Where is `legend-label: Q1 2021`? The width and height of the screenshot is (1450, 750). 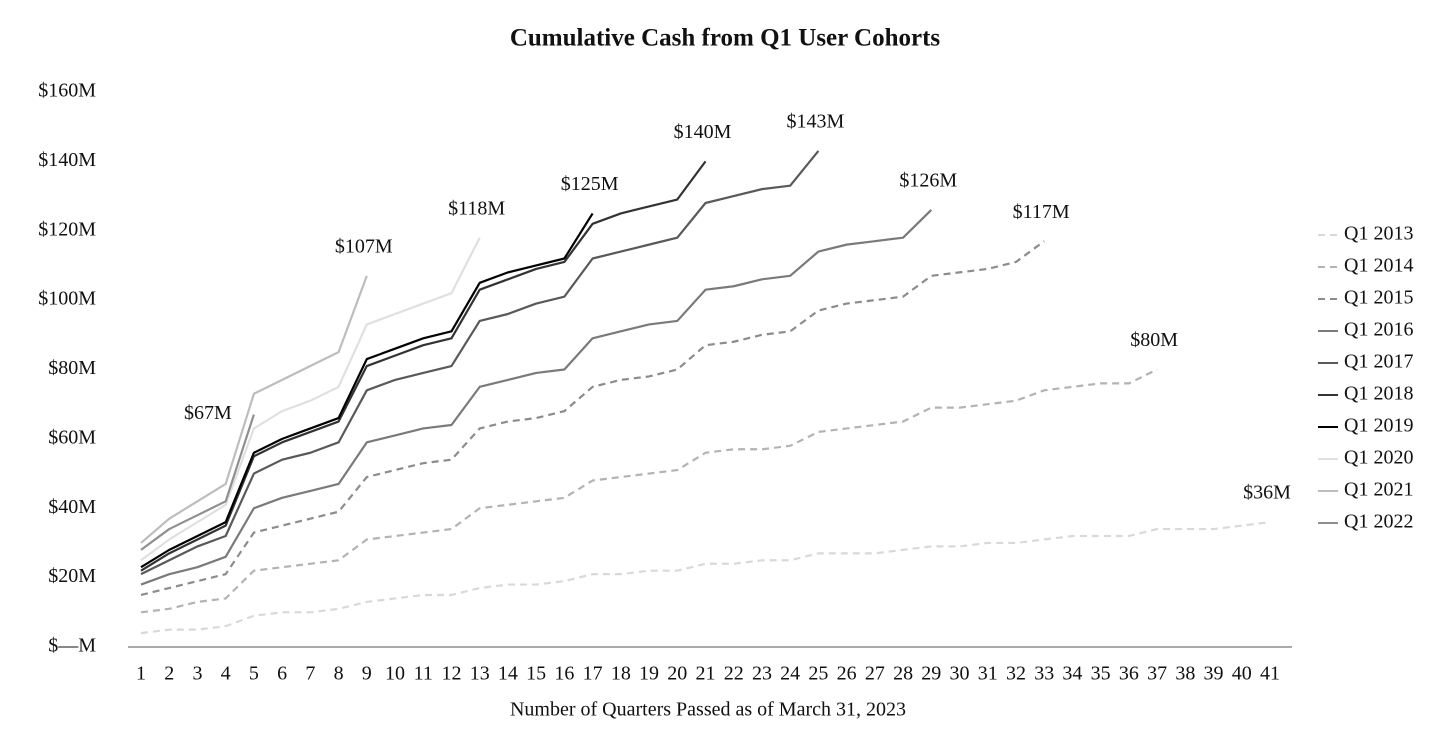 legend-label: Q1 2021 is located at coordinates (1378, 490).